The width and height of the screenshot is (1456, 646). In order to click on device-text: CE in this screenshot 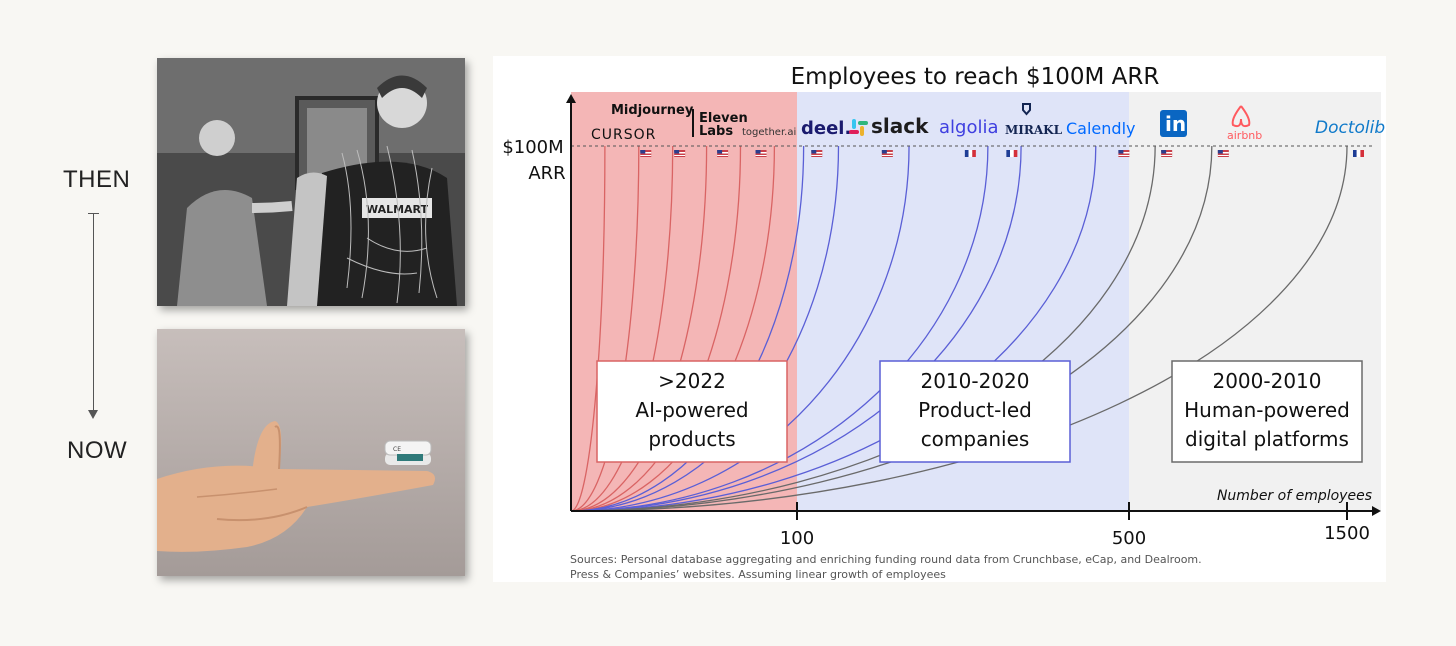, I will do `click(397, 449)`.